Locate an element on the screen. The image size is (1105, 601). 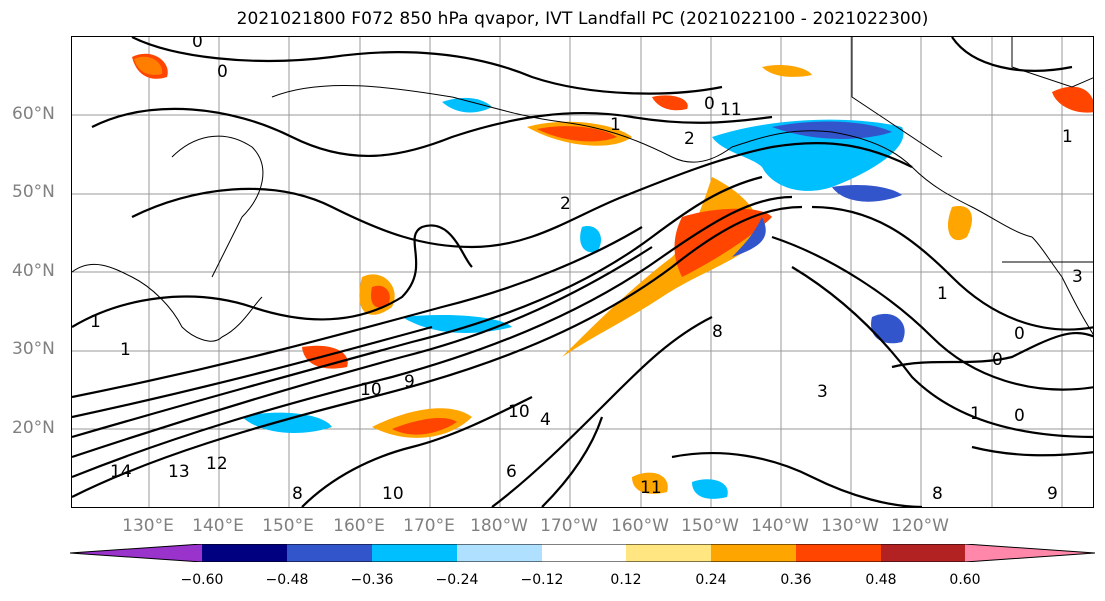
lon-label: 130°W is located at coordinates (850, 526).